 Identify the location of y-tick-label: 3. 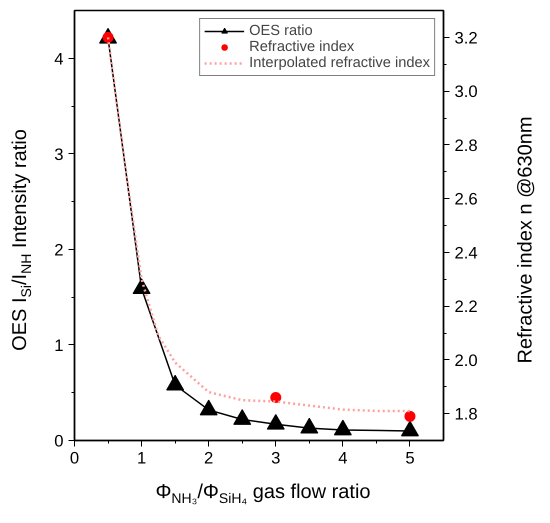
(59, 154).